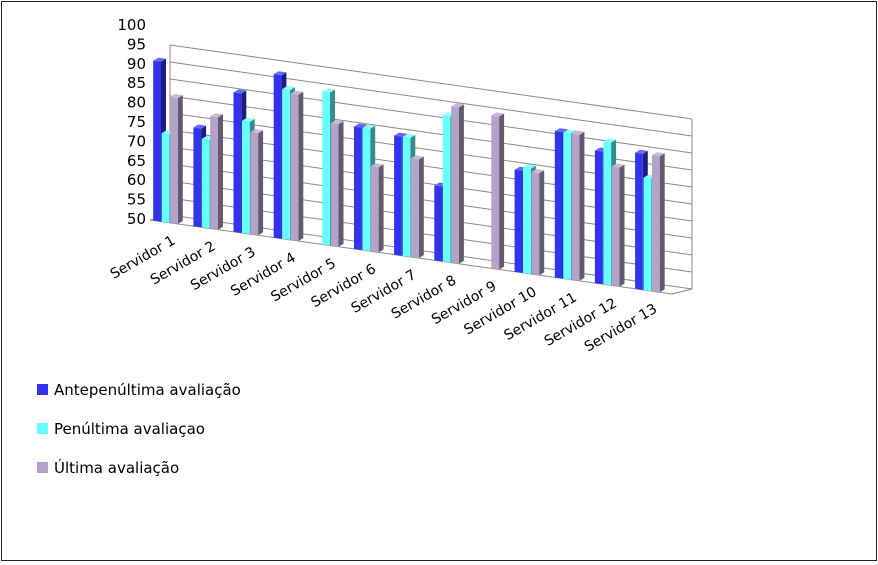 Image resolution: width=878 pixels, height=565 pixels. Describe the element at coordinates (136, 161) in the screenshot. I see `y-tick-label: 65` at that location.